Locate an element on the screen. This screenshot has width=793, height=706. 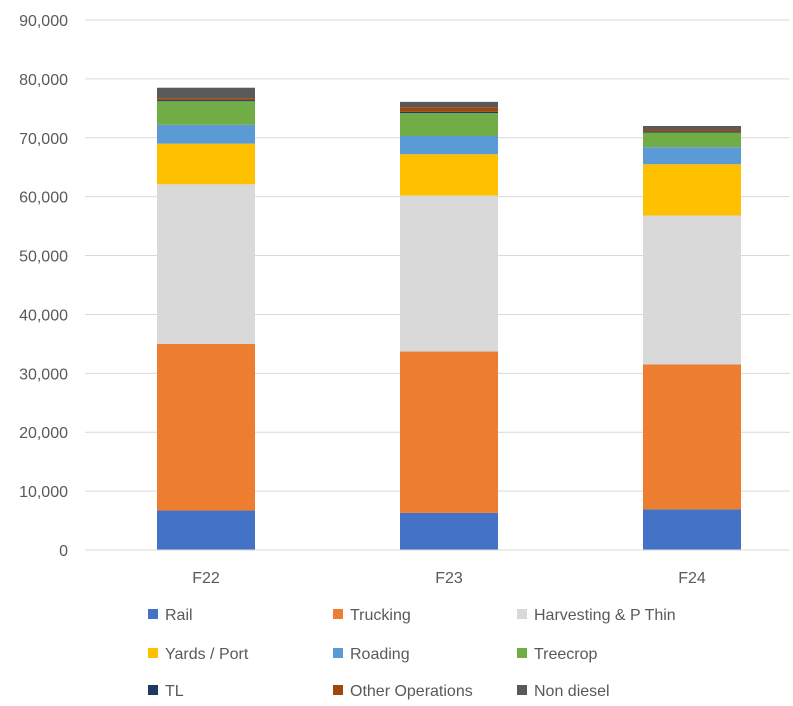
bar-segment-rail-F22 is located at coordinates (206, 530).